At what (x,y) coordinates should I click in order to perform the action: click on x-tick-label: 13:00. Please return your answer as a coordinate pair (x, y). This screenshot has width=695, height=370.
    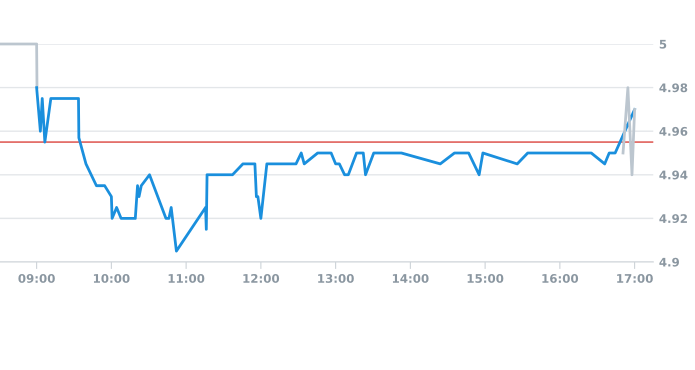
    Looking at the image, I should click on (336, 278).